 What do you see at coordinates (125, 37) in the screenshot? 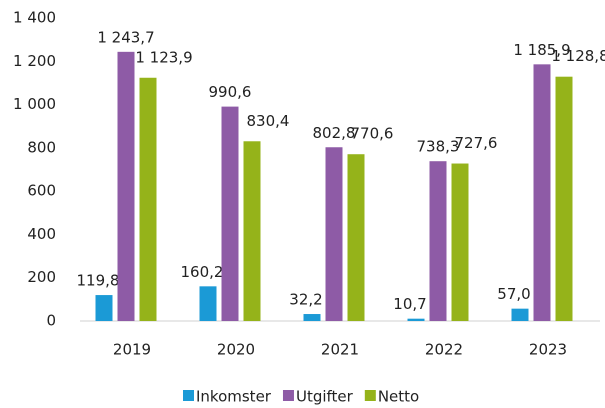
I see `value-label: 1 243,7` at bounding box center [125, 37].